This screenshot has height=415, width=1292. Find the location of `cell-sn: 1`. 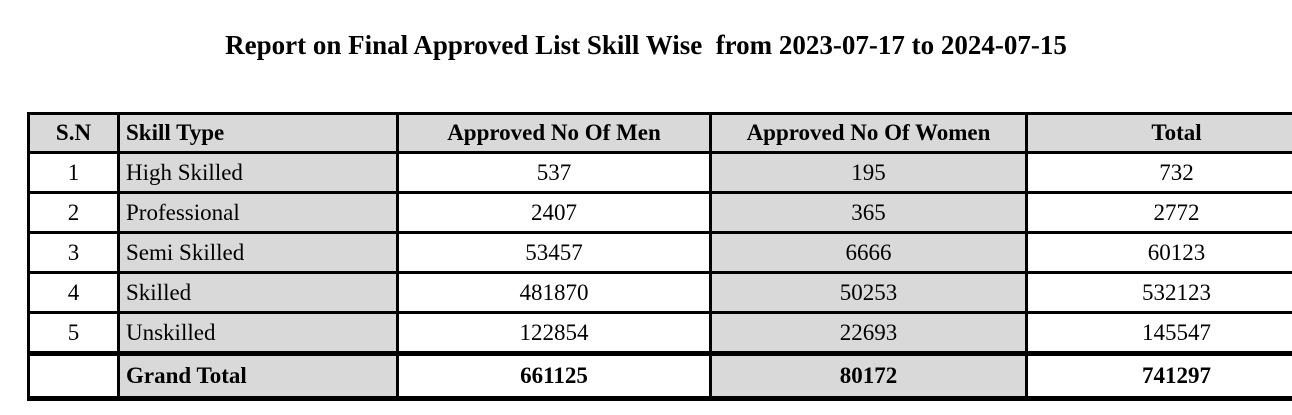

cell-sn: 1 is located at coordinates (73, 172).